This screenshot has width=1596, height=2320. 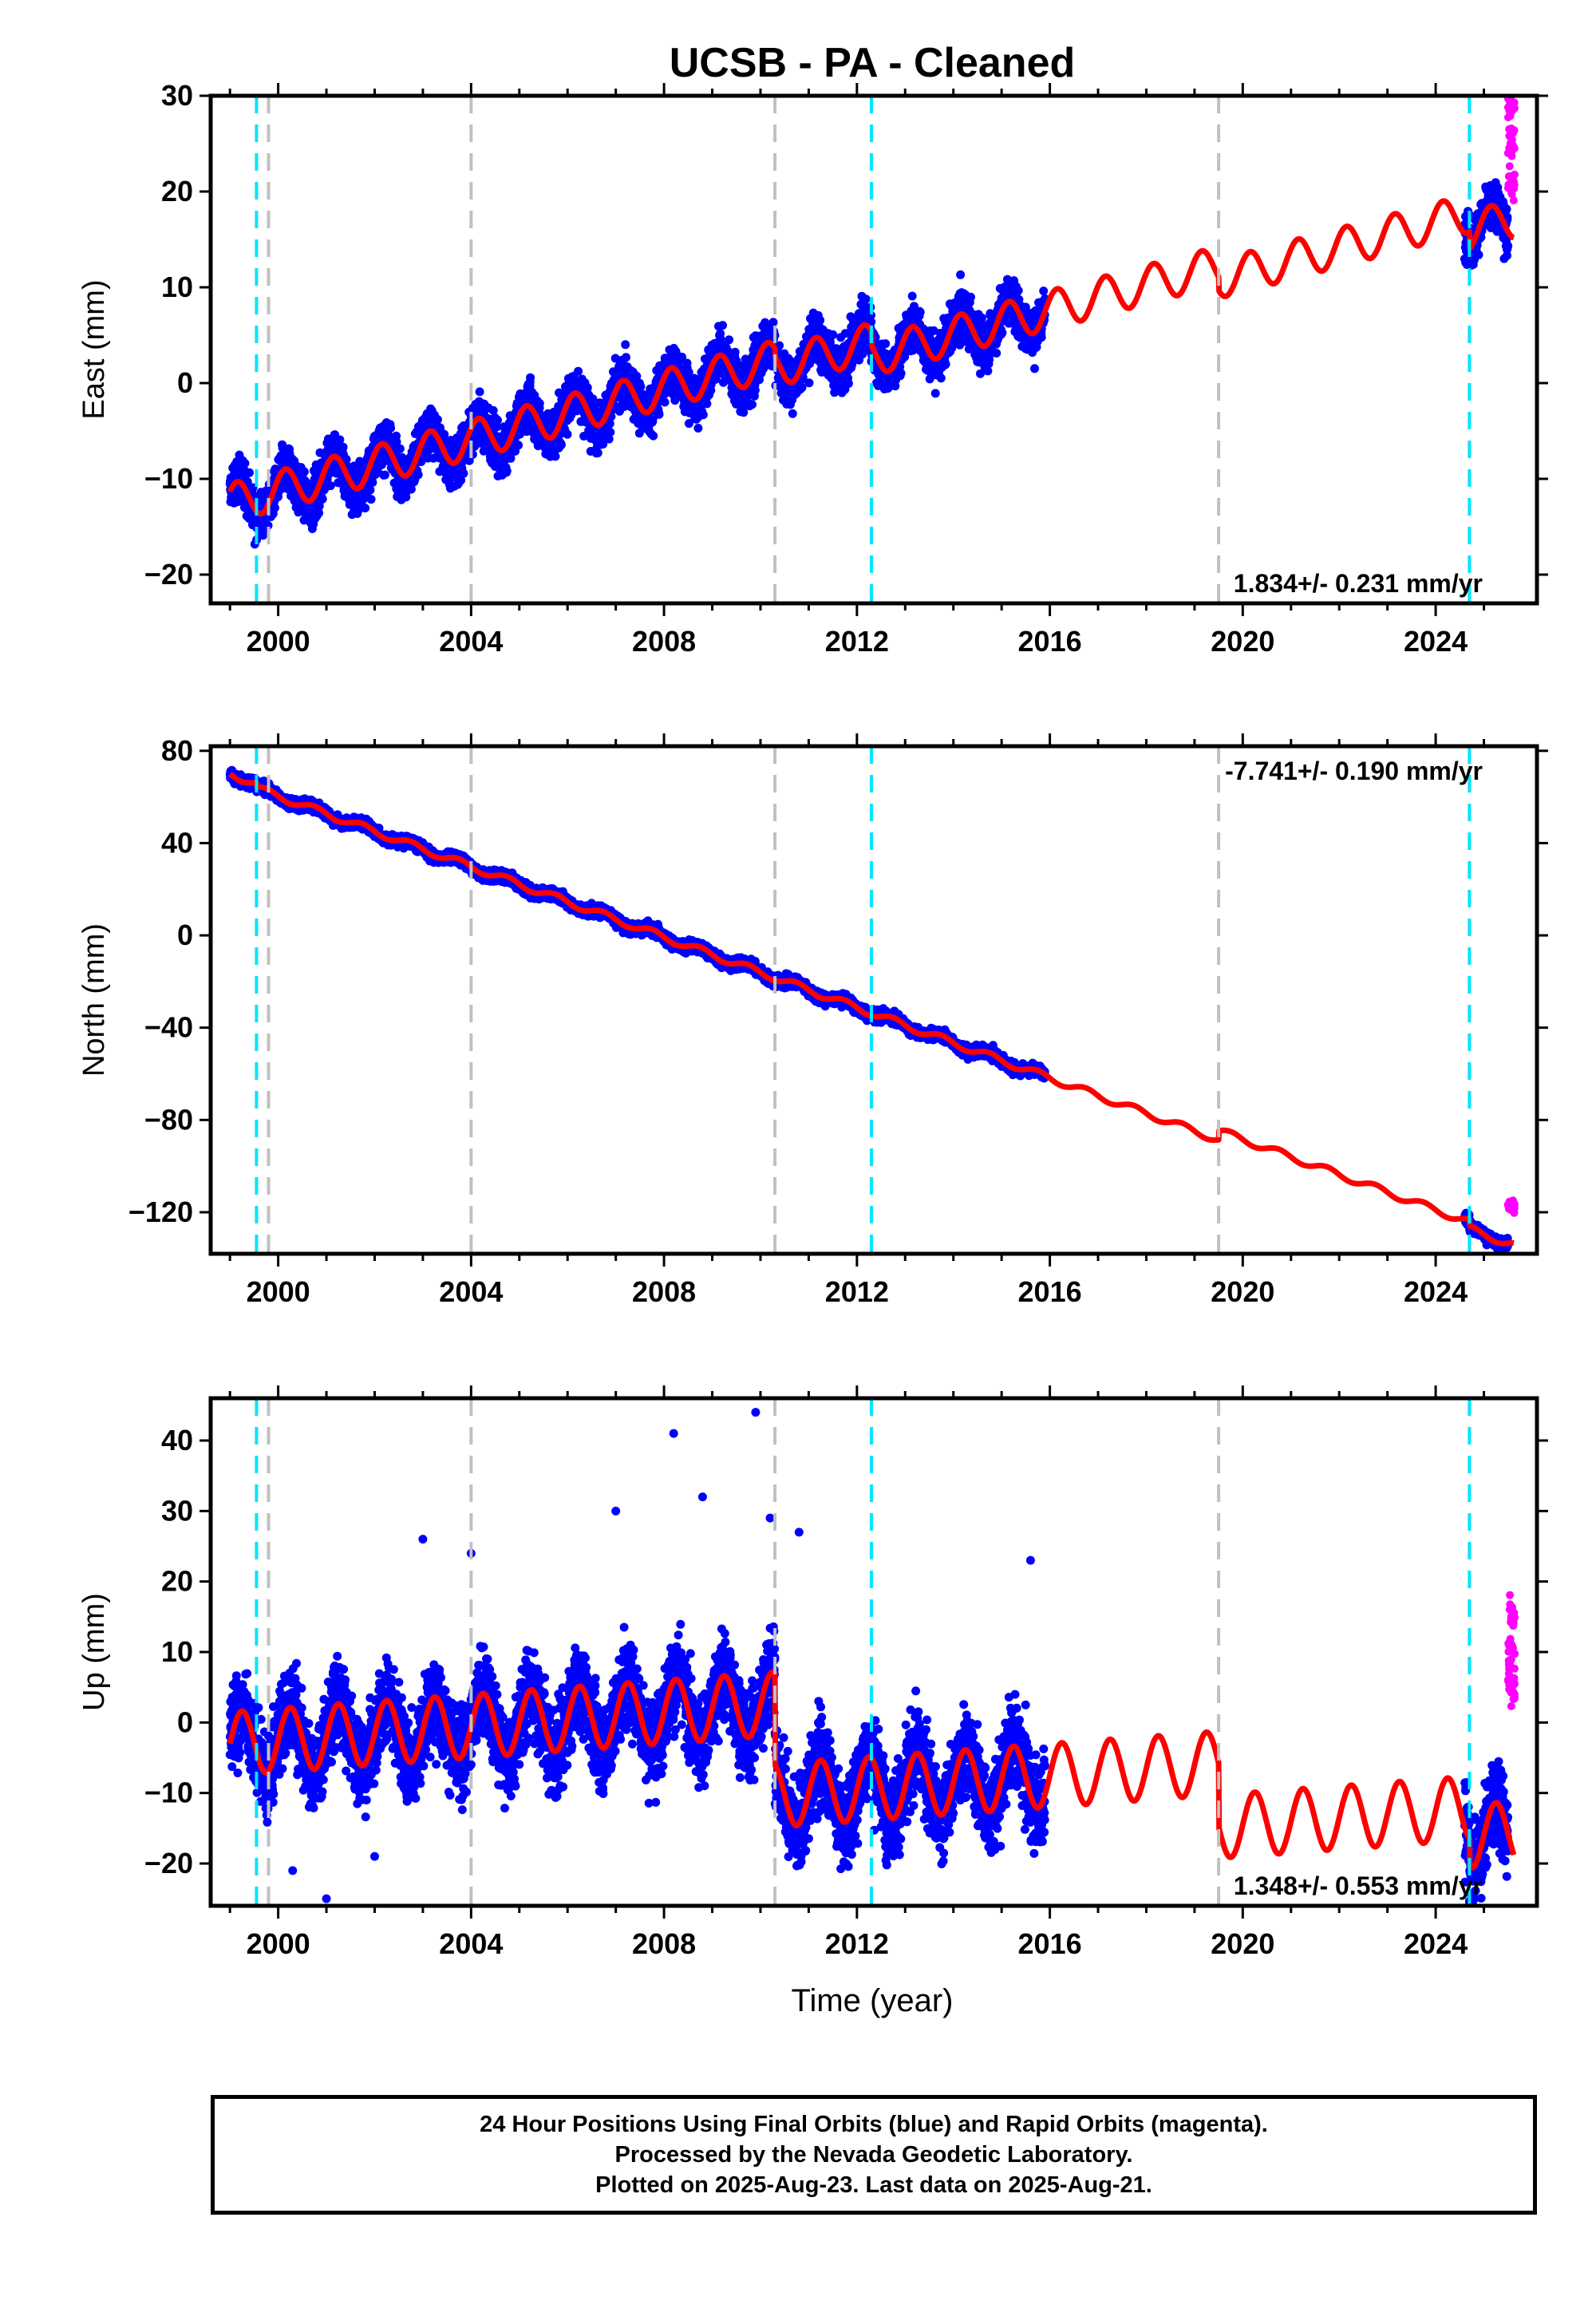 I want to click on chart-title: UCSB - PA - Cleaned, so click(x=873, y=63).